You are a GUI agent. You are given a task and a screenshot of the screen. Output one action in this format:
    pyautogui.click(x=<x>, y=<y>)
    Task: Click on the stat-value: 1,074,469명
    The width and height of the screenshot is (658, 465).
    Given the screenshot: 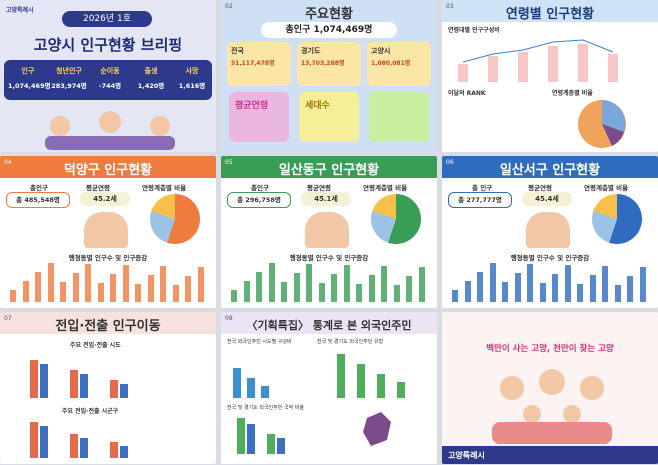 What is the action you would take?
    pyautogui.click(x=29, y=86)
    